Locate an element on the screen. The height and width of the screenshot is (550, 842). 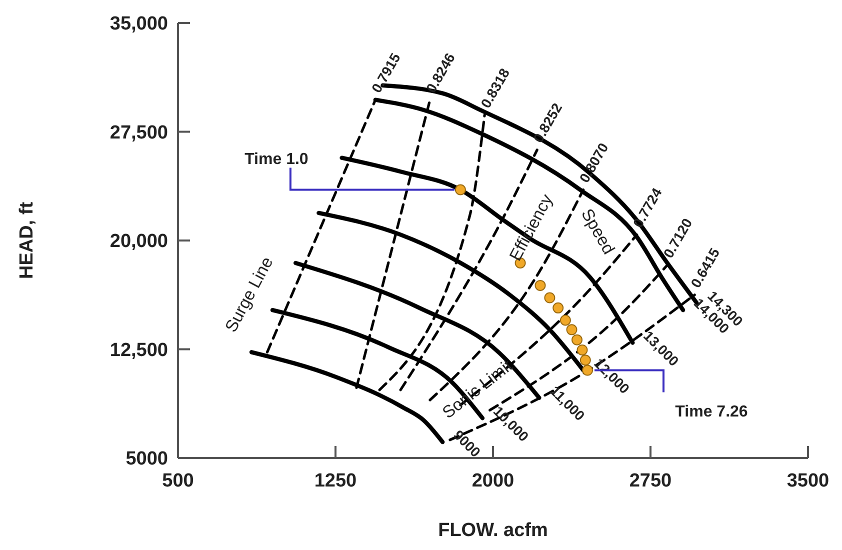
y-tick-label: 27,500 is located at coordinates (139, 133).